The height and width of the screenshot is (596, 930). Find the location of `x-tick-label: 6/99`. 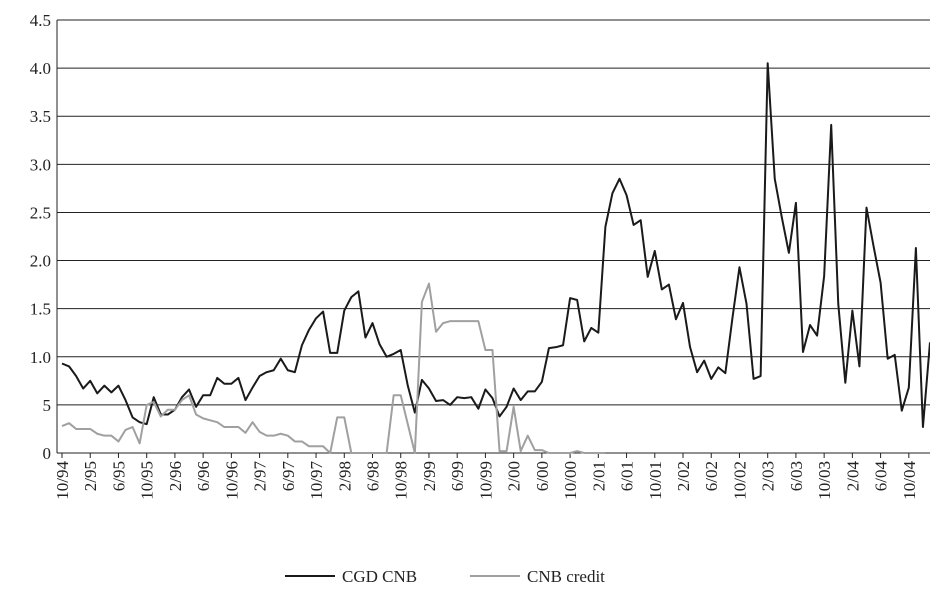

x-tick-label: 6/99 is located at coordinates (457, 476).